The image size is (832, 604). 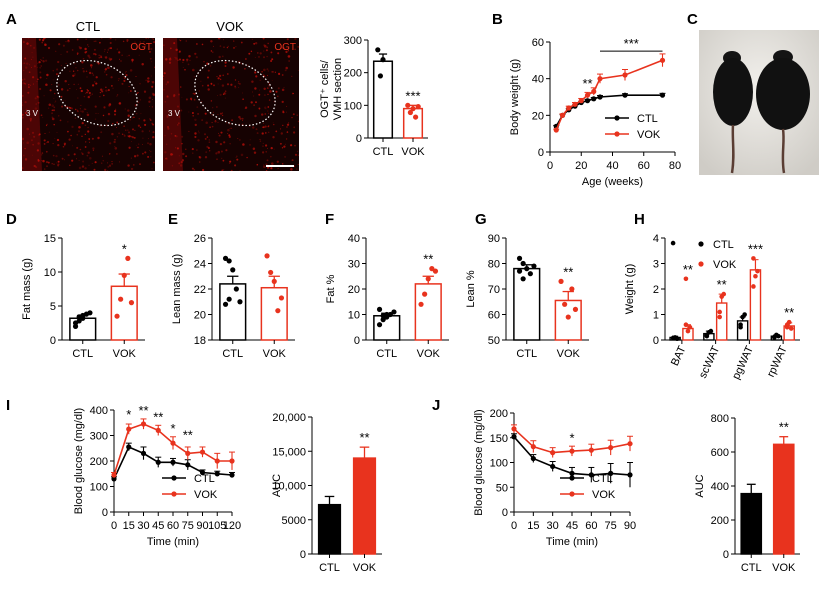 What do you see at coordinates (383, 99) in the screenshot?
I see `bar-ctl` at bounding box center [383, 99].